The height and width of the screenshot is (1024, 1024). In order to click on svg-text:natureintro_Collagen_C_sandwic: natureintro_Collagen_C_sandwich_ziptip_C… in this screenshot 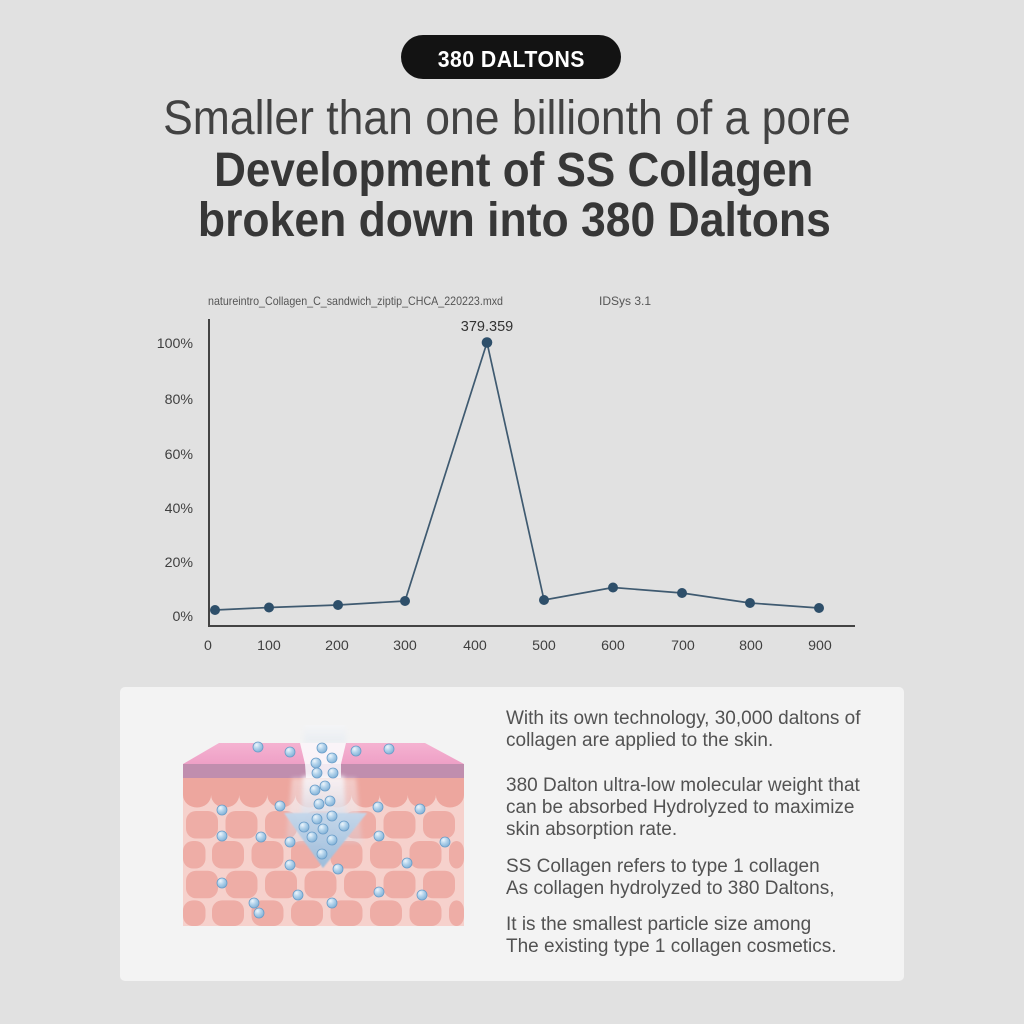, I will do `click(355, 301)`.